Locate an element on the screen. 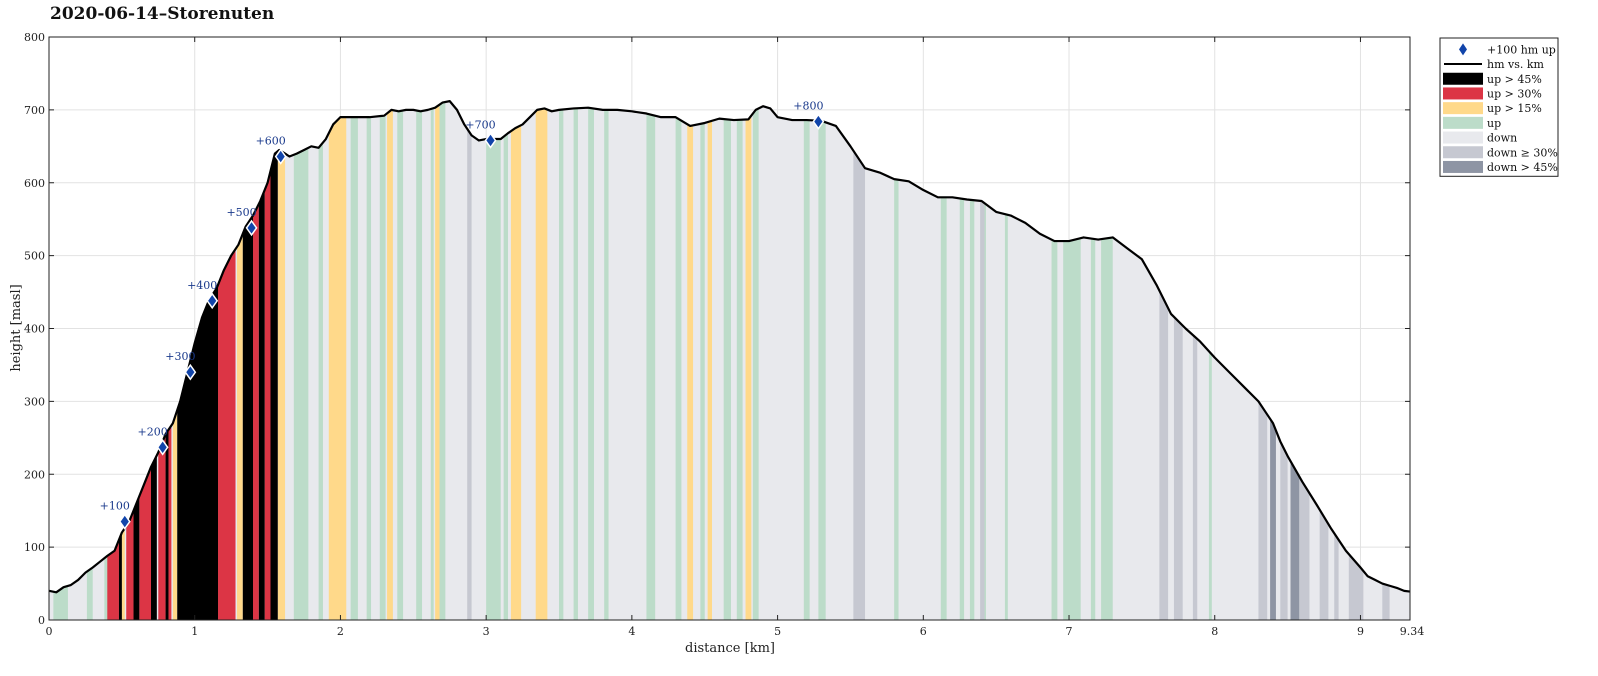 This screenshot has height=676, width=1598. legend-marker-icon is located at coordinates (1463, 49).